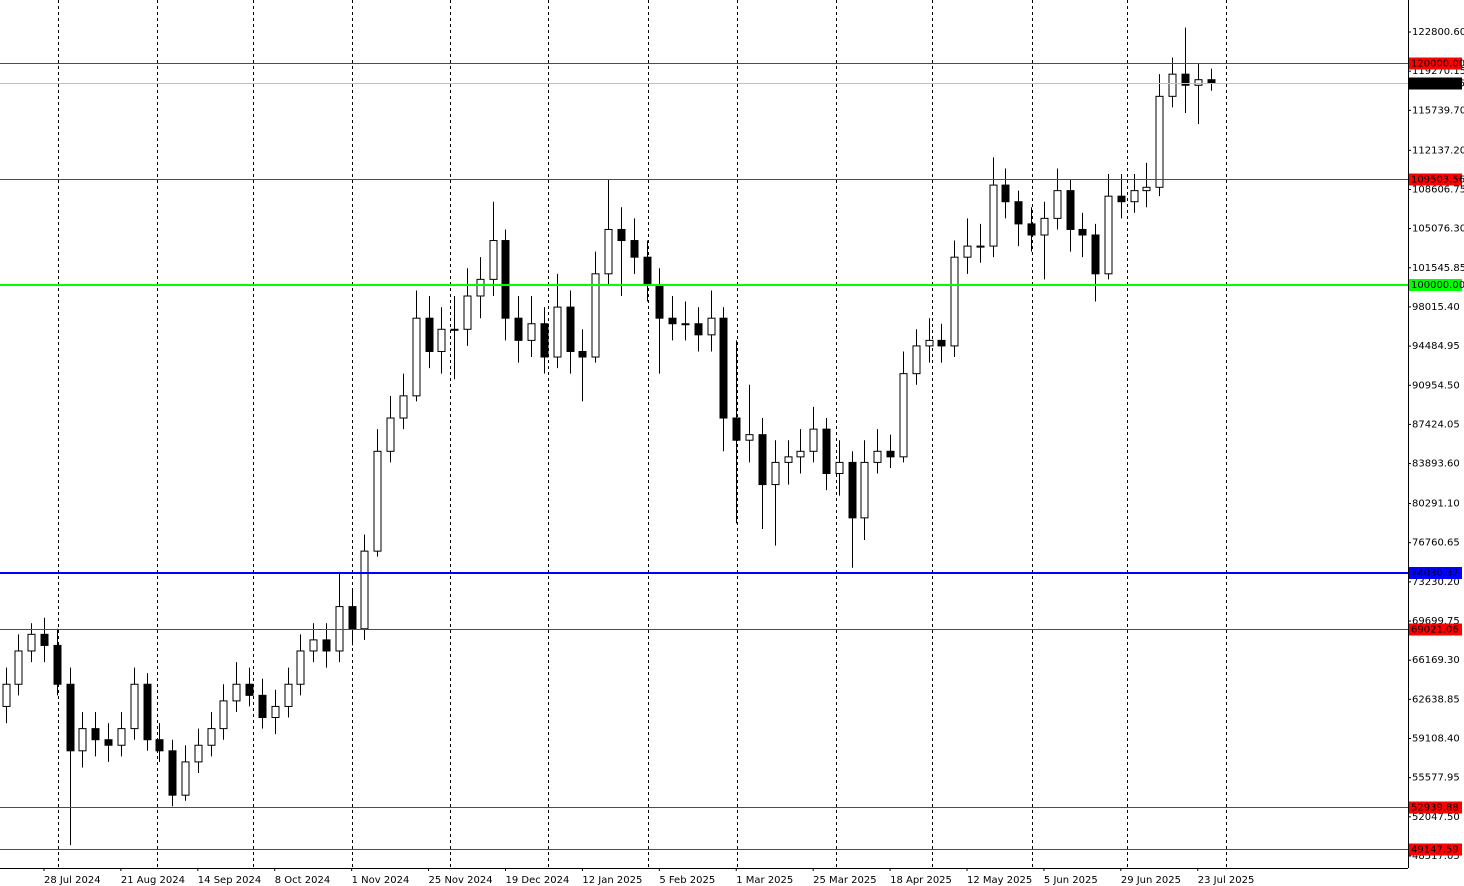  I want to click on x-tick-label: 23 Jul 2025, so click(1226, 880).